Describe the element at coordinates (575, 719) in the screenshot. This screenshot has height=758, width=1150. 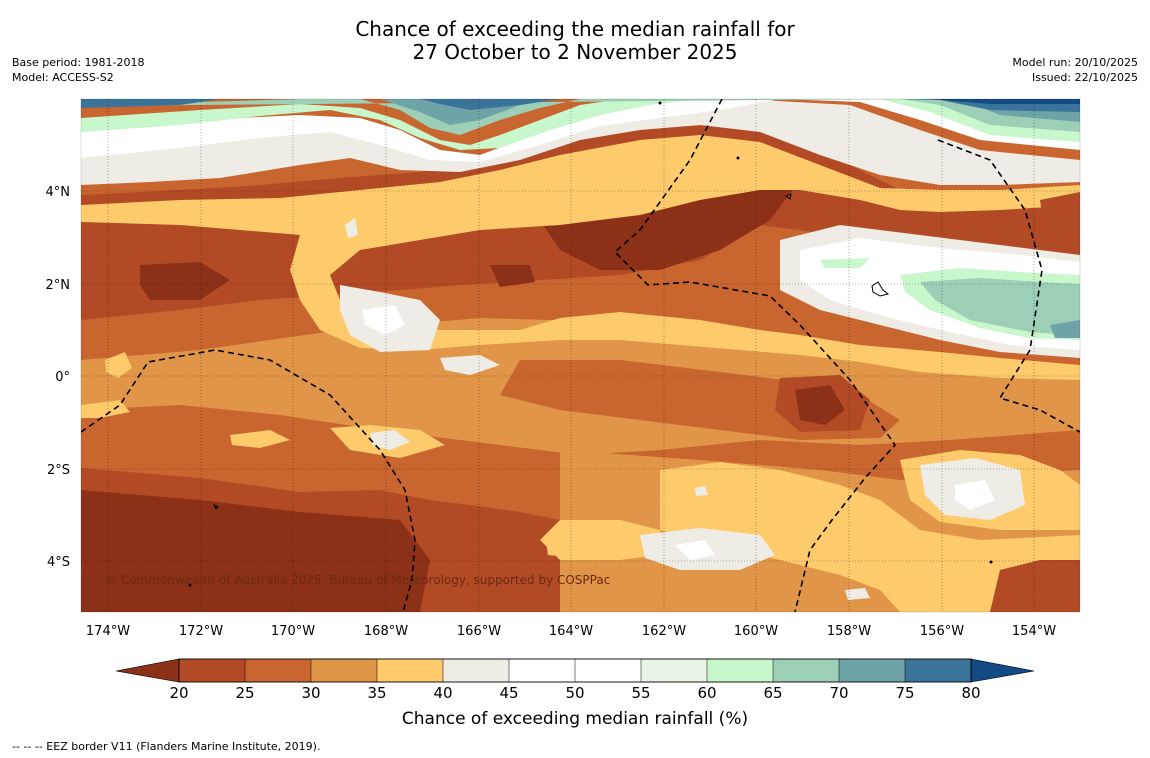
I see `colorbar-title: Chance of exceeding median rainfall (%)` at that location.